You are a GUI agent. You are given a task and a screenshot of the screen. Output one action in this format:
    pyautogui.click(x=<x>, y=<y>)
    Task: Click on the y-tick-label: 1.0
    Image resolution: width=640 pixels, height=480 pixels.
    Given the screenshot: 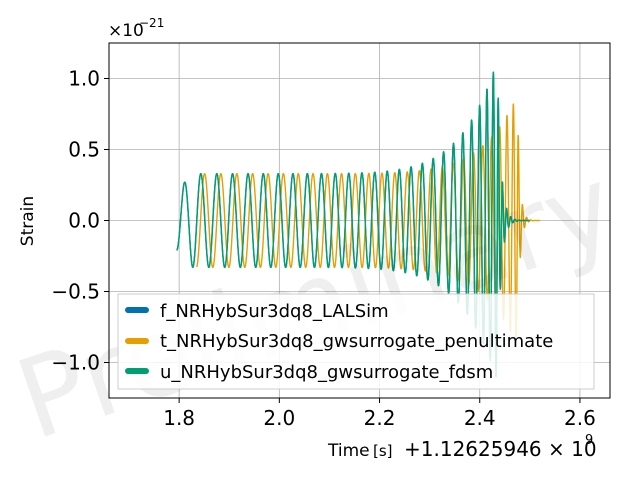 What is the action you would take?
    pyautogui.click(x=84, y=79)
    